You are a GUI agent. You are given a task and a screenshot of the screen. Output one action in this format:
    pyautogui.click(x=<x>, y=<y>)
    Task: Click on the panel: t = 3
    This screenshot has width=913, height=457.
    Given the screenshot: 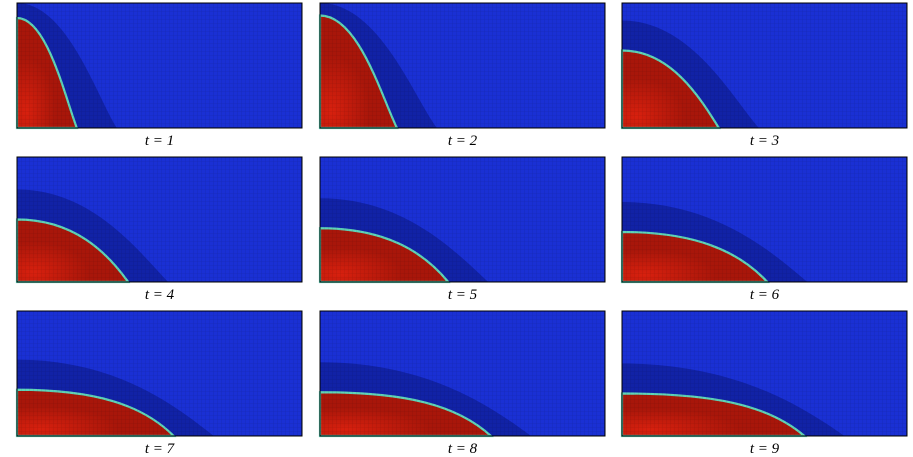 What is the action you would take?
    pyautogui.click(x=764, y=75)
    